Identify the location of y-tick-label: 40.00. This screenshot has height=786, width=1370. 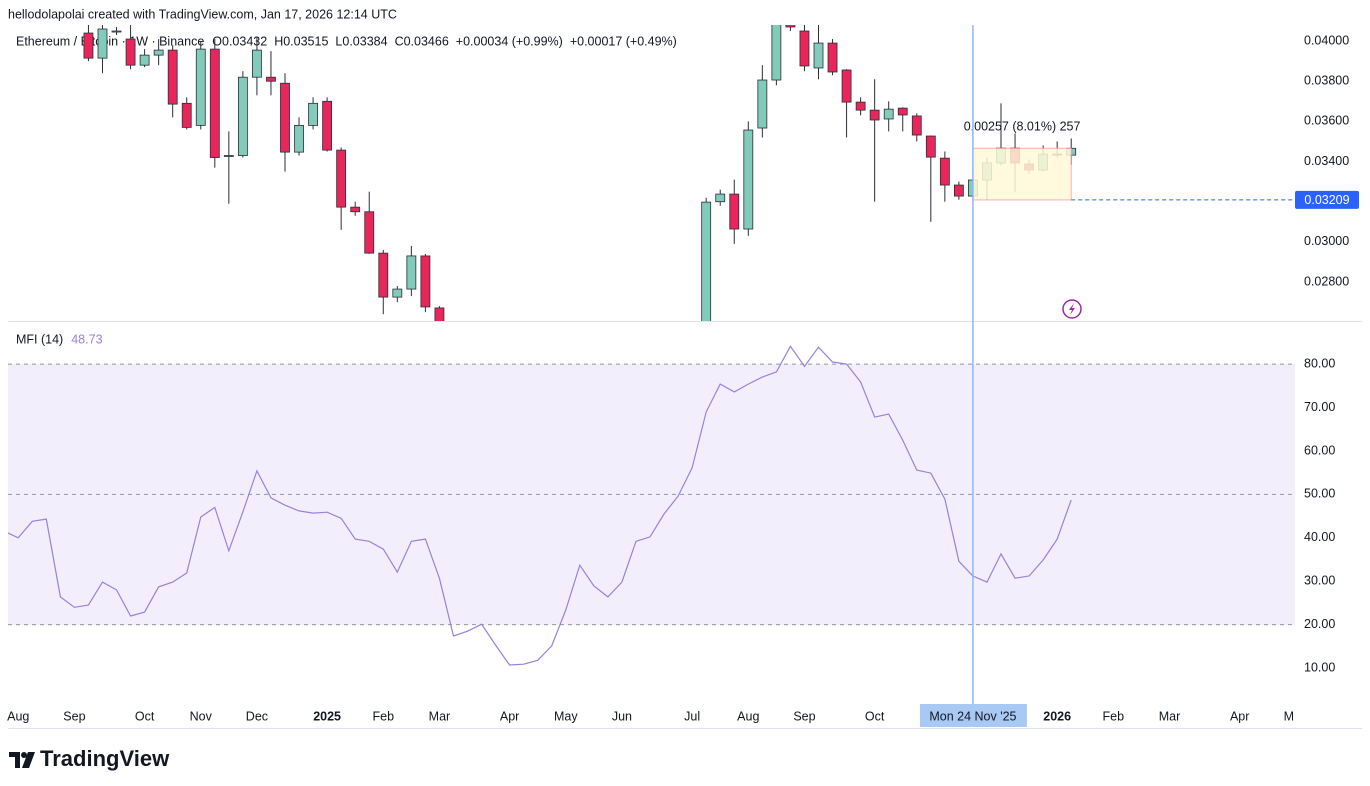
(1319, 537).